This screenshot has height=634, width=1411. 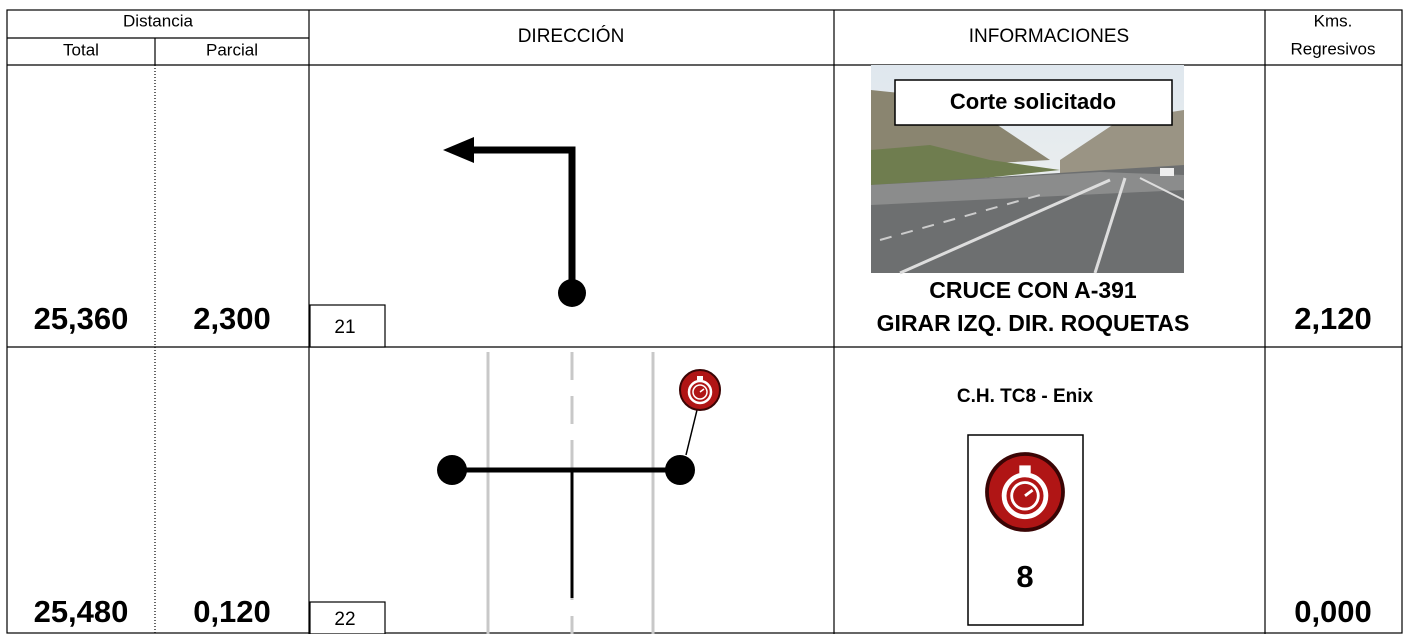 What do you see at coordinates (1025, 396) in the screenshot?
I see `info-title: C.H. TC8 - Enix` at bounding box center [1025, 396].